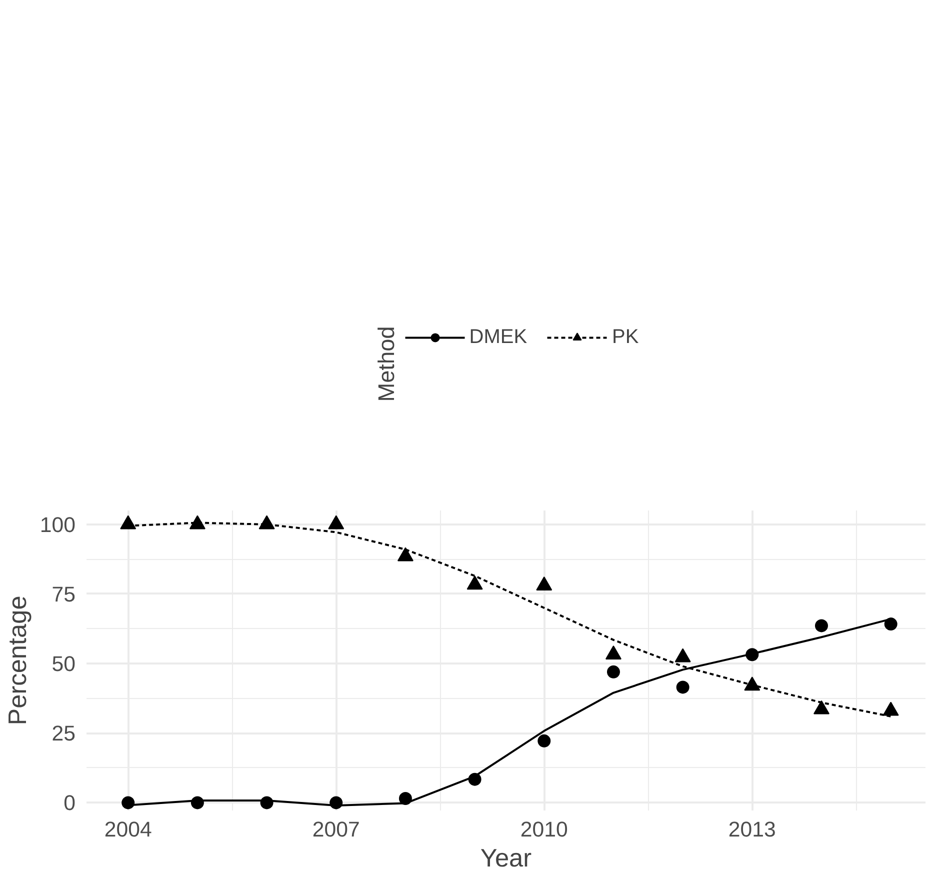  I want to click on y-tick-label: 25, so click(64, 734).